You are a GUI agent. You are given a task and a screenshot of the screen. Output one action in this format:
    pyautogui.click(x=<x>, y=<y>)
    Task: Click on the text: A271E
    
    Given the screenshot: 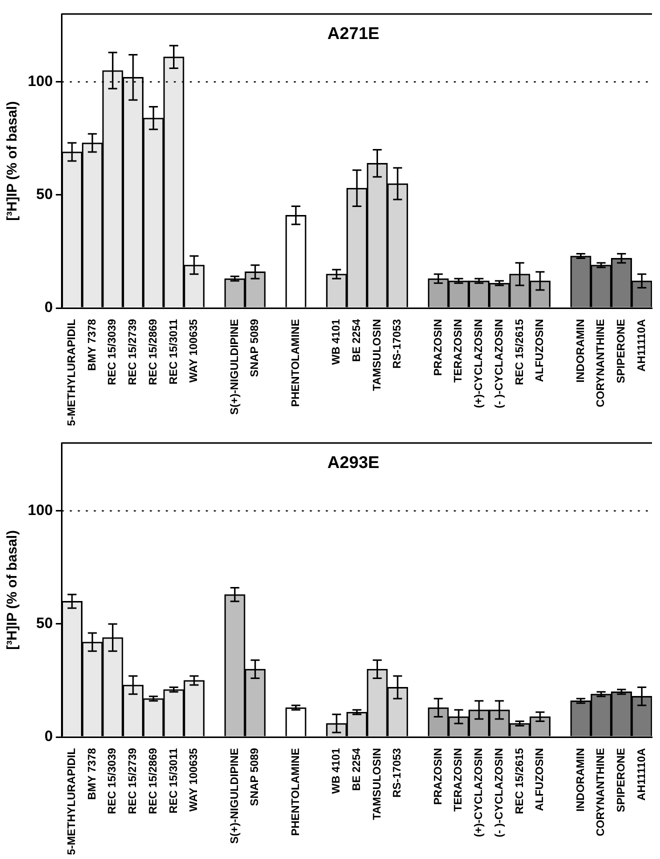 What is the action you would take?
    pyautogui.click(x=353, y=34)
    